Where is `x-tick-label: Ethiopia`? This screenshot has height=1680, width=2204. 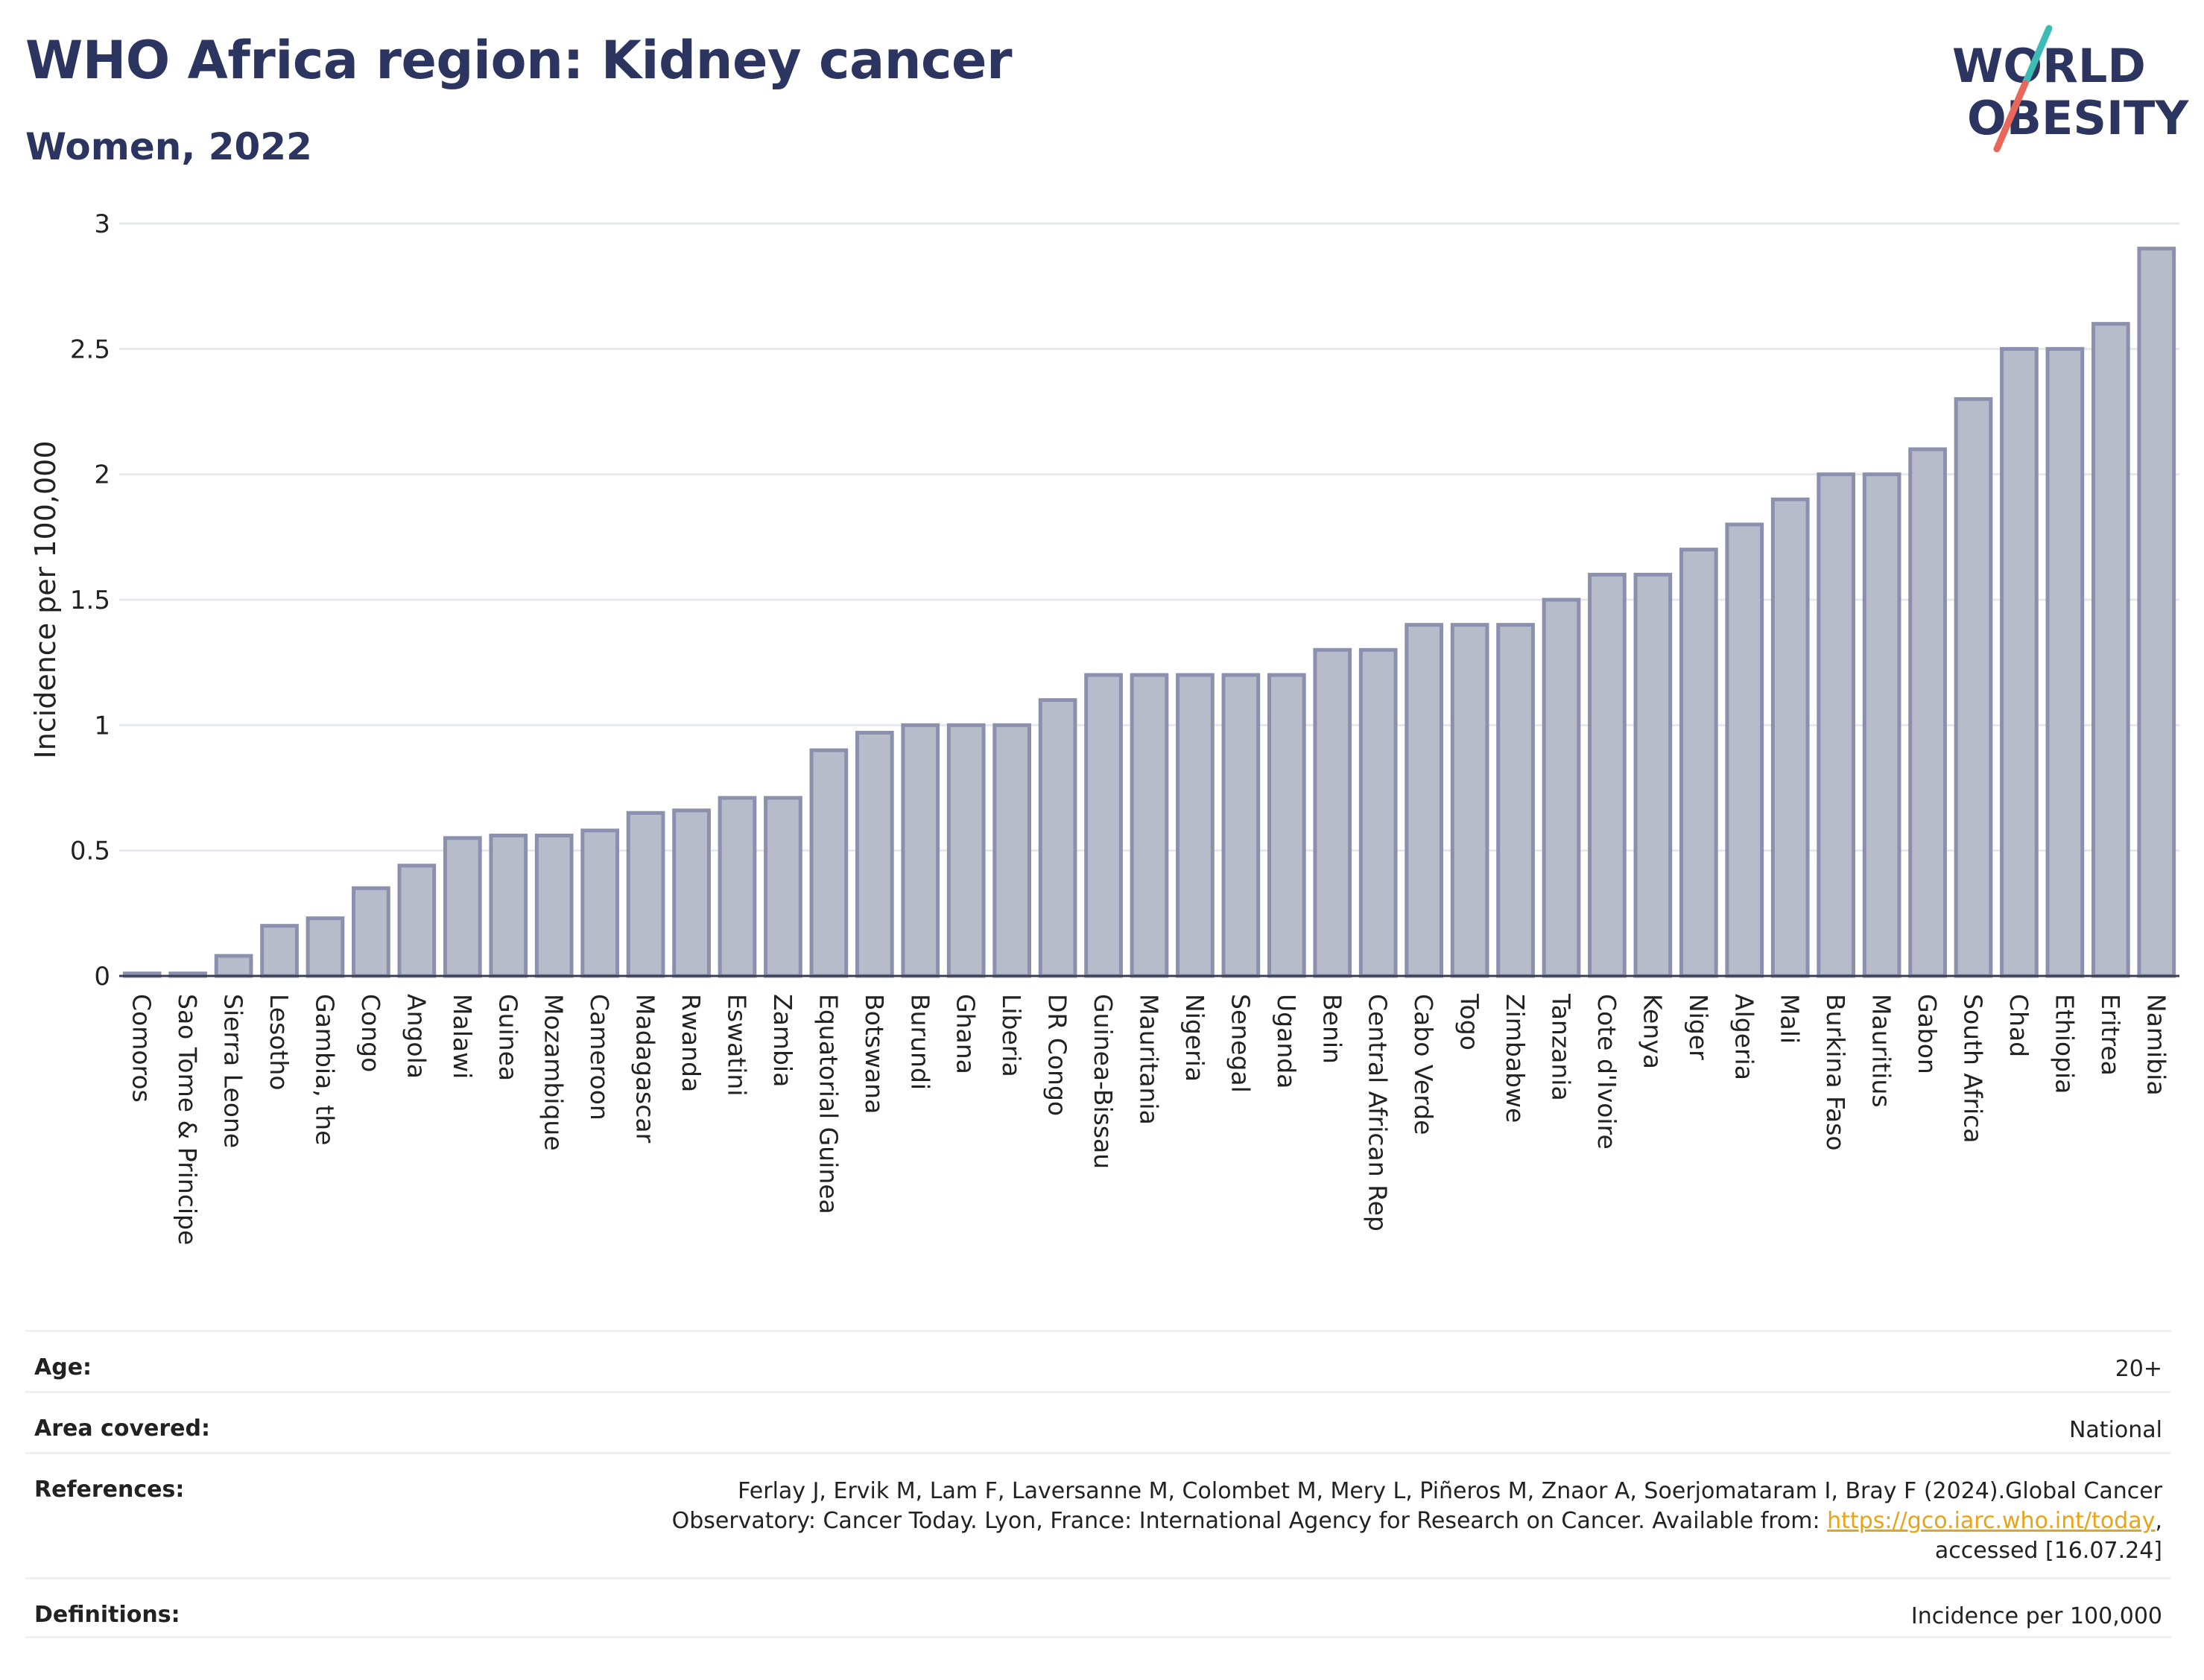 x-tick-label: Ethiopia is located at coordinates (2064, 1044).